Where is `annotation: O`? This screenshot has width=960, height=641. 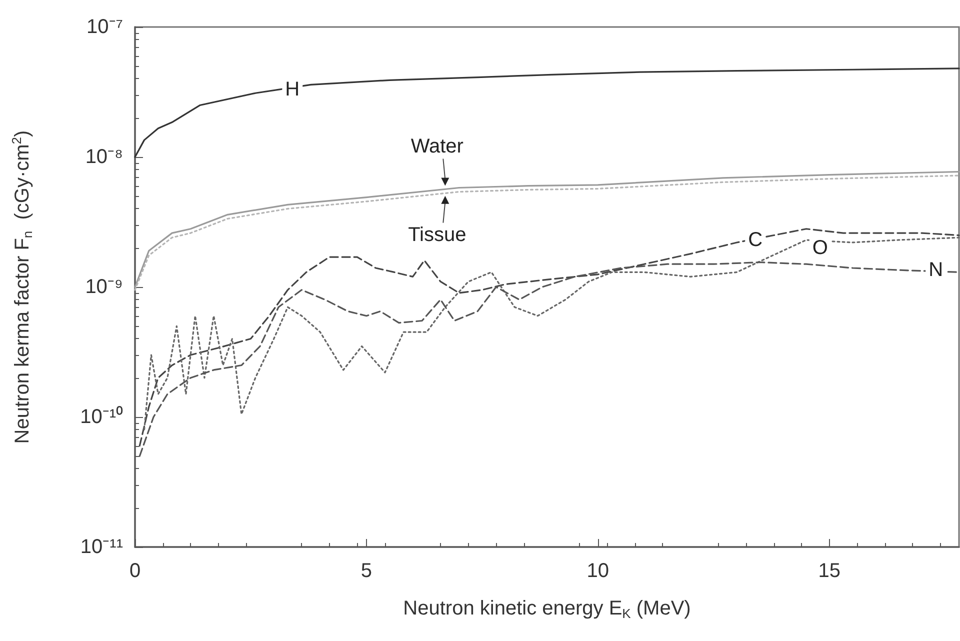
annotation: O is located at coordinates (820, 247).